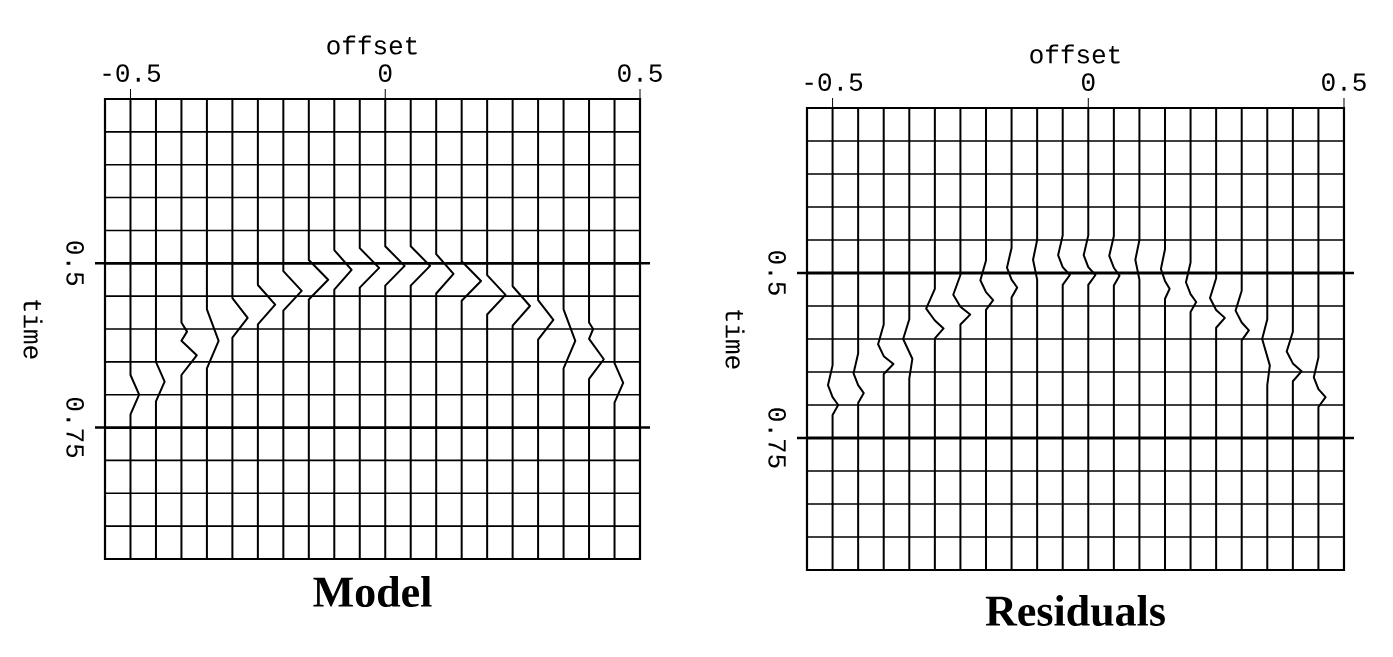  What do you see at coordinates (1075, 611) in the screenshot?
I see `text: Residuals` at bounding box center [1075, 611].